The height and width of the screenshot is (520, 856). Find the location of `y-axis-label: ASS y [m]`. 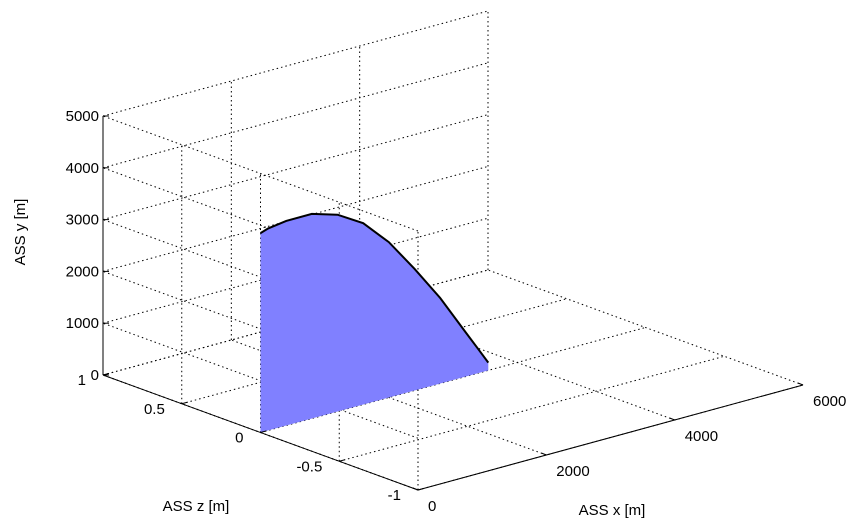

y-axis-label: ASS y [m] is located at coordinates (20, 232).